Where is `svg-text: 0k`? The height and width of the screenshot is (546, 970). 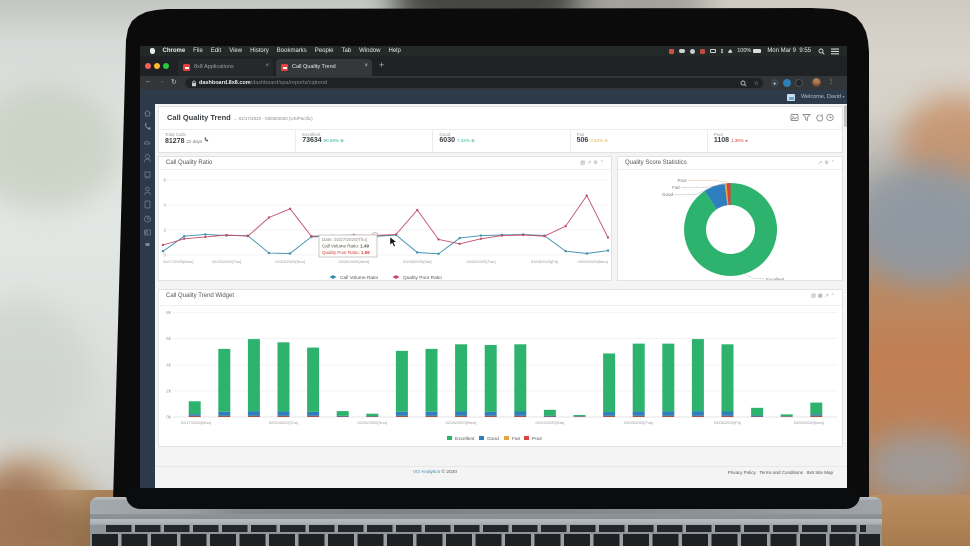 svg-text: 0k is located at coordinates (169, 417).